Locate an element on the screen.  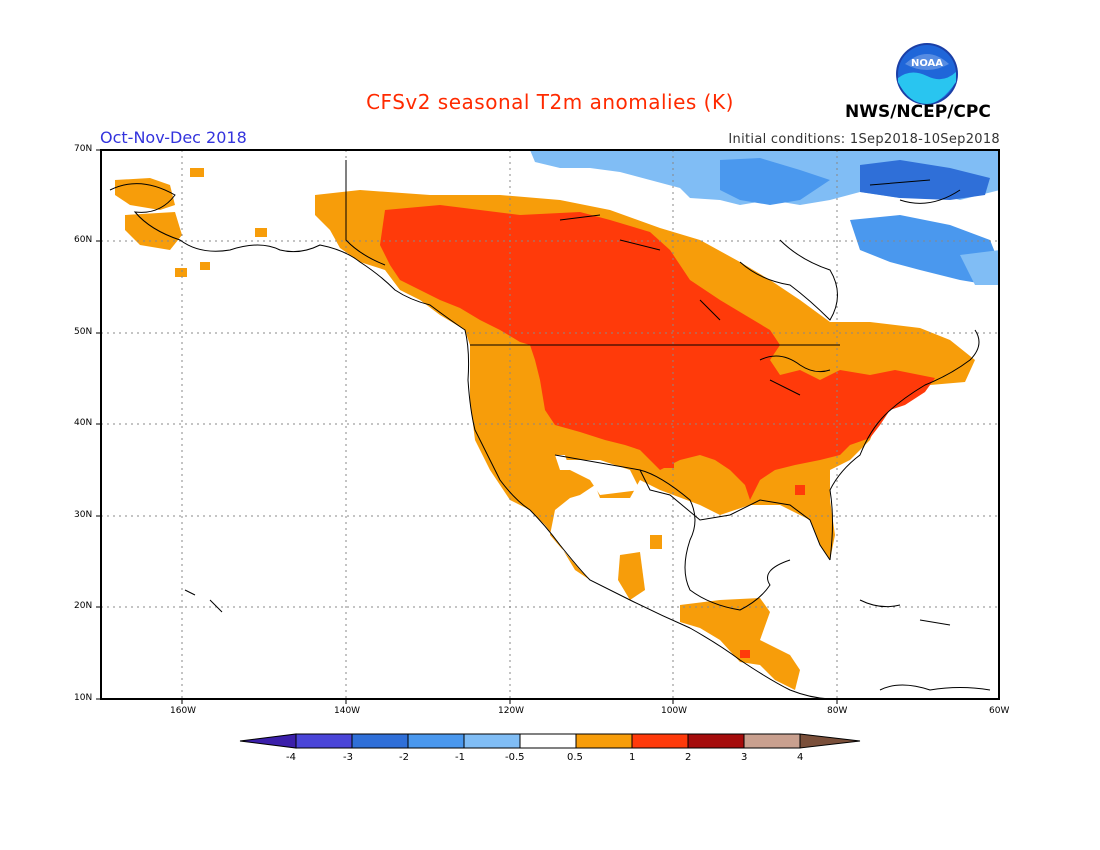
cold-anomaly-region is located at coordinates (765, 217).